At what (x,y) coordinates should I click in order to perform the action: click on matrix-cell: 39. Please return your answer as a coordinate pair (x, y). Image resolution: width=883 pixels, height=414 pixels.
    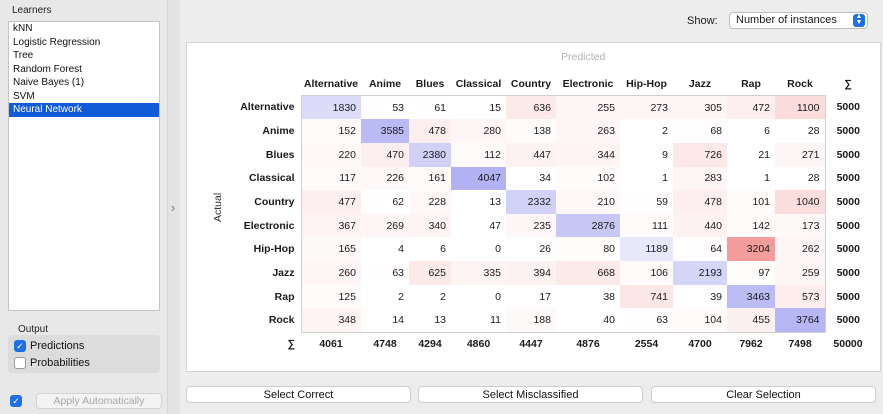
    Looking at the image, I should click on (716, 296).